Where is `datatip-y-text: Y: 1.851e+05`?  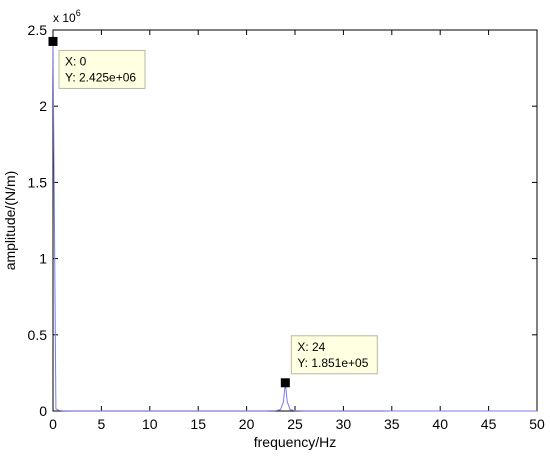
datatip-y-text: Y: 1.851e+05 is located at coordinates (332, 363).